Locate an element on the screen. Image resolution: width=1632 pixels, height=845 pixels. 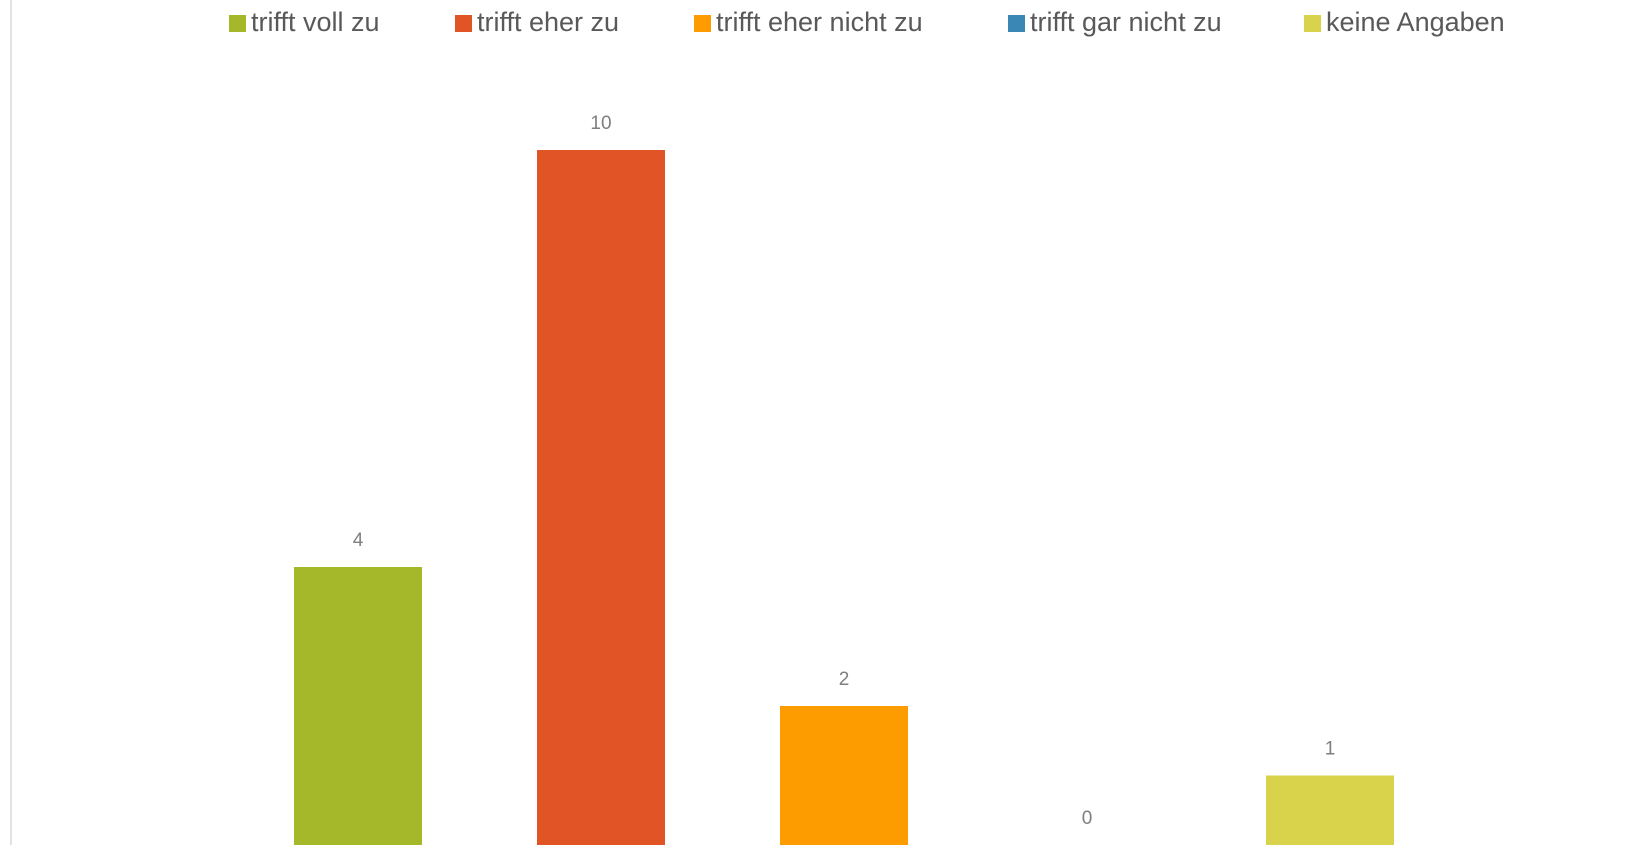
legend-label: keine Angaben is located at coordinates (1415, 22).